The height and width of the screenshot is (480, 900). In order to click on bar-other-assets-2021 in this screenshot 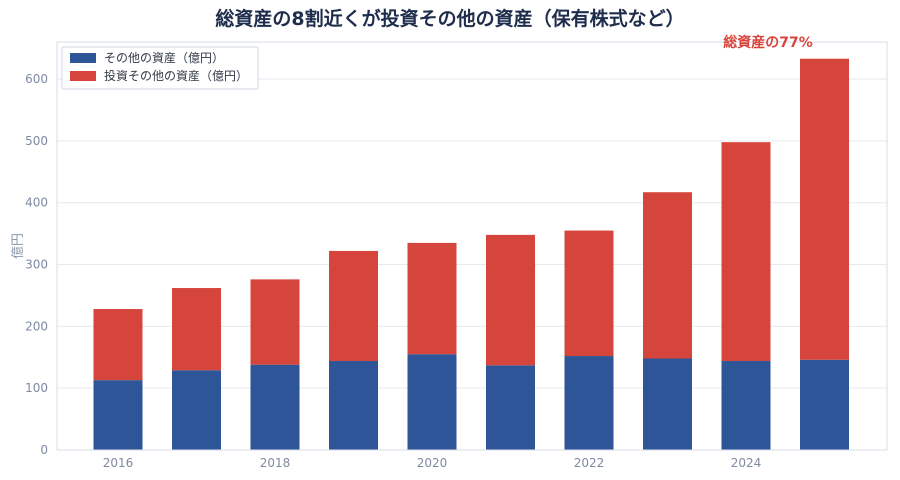, I will do `click(510, 407)`.